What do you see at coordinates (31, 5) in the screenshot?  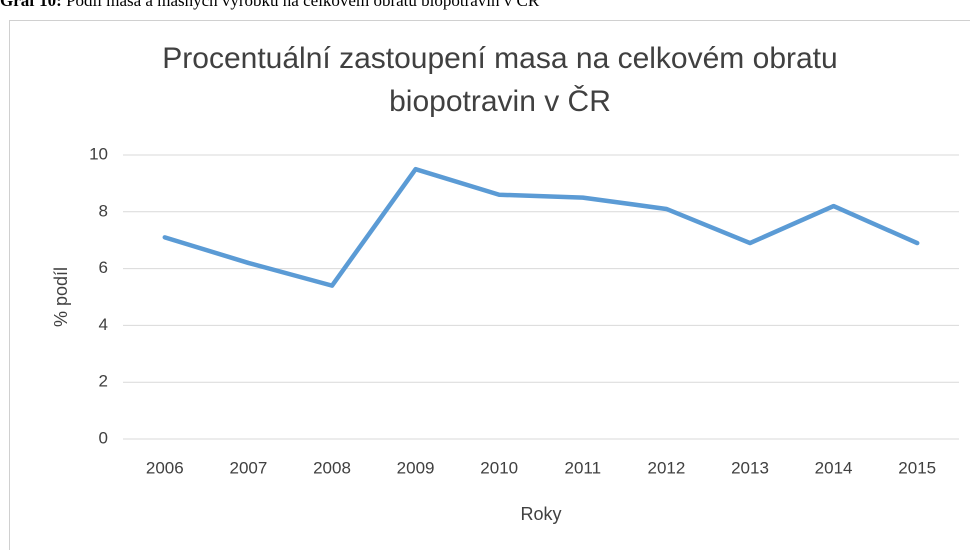 I see `caption-label: Graf 10:` at bounding box center [31, 5].